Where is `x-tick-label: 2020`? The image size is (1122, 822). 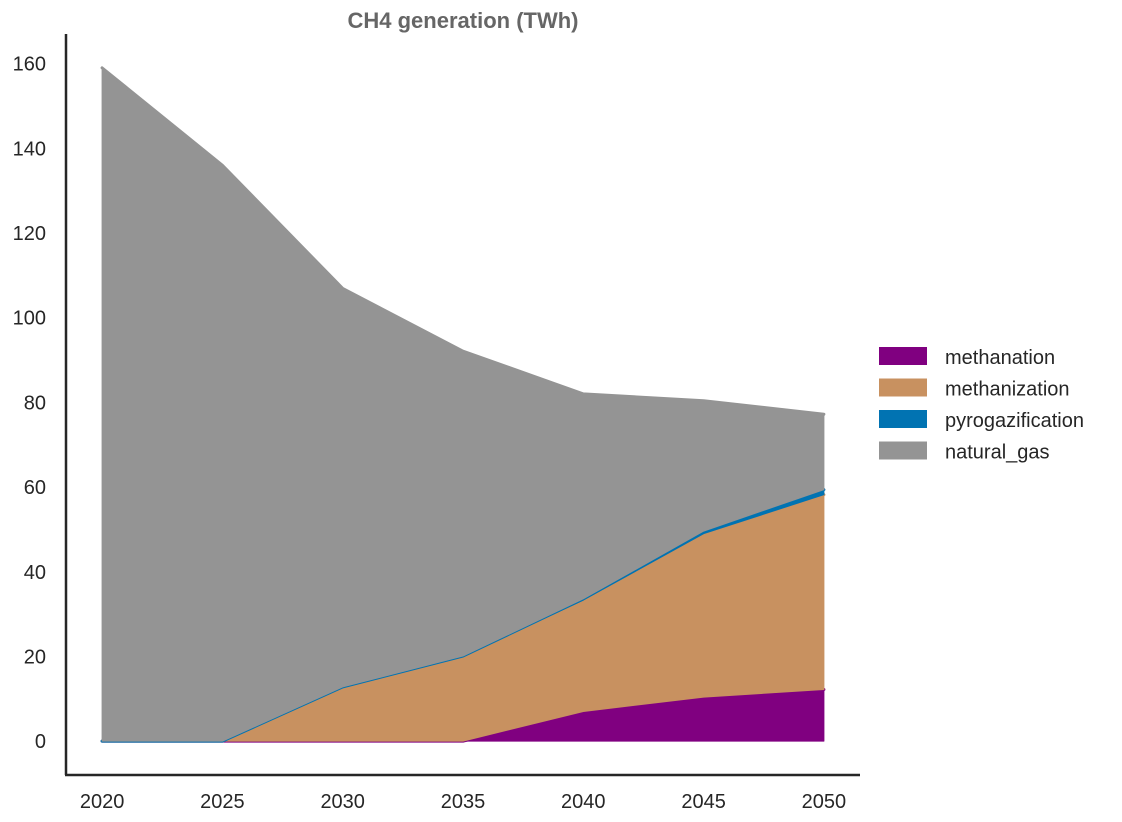
x-tick-label: 2020 is located at coordinates (102, 802).